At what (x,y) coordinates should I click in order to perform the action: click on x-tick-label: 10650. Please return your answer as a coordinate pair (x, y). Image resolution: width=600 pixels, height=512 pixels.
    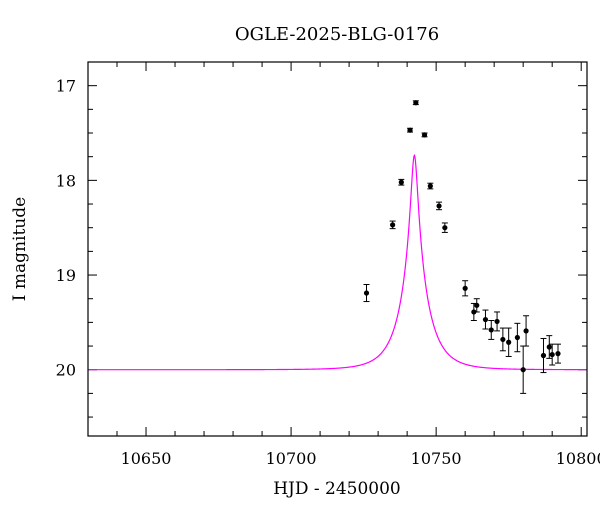
    Looking at the image, I should click on (146, 458).